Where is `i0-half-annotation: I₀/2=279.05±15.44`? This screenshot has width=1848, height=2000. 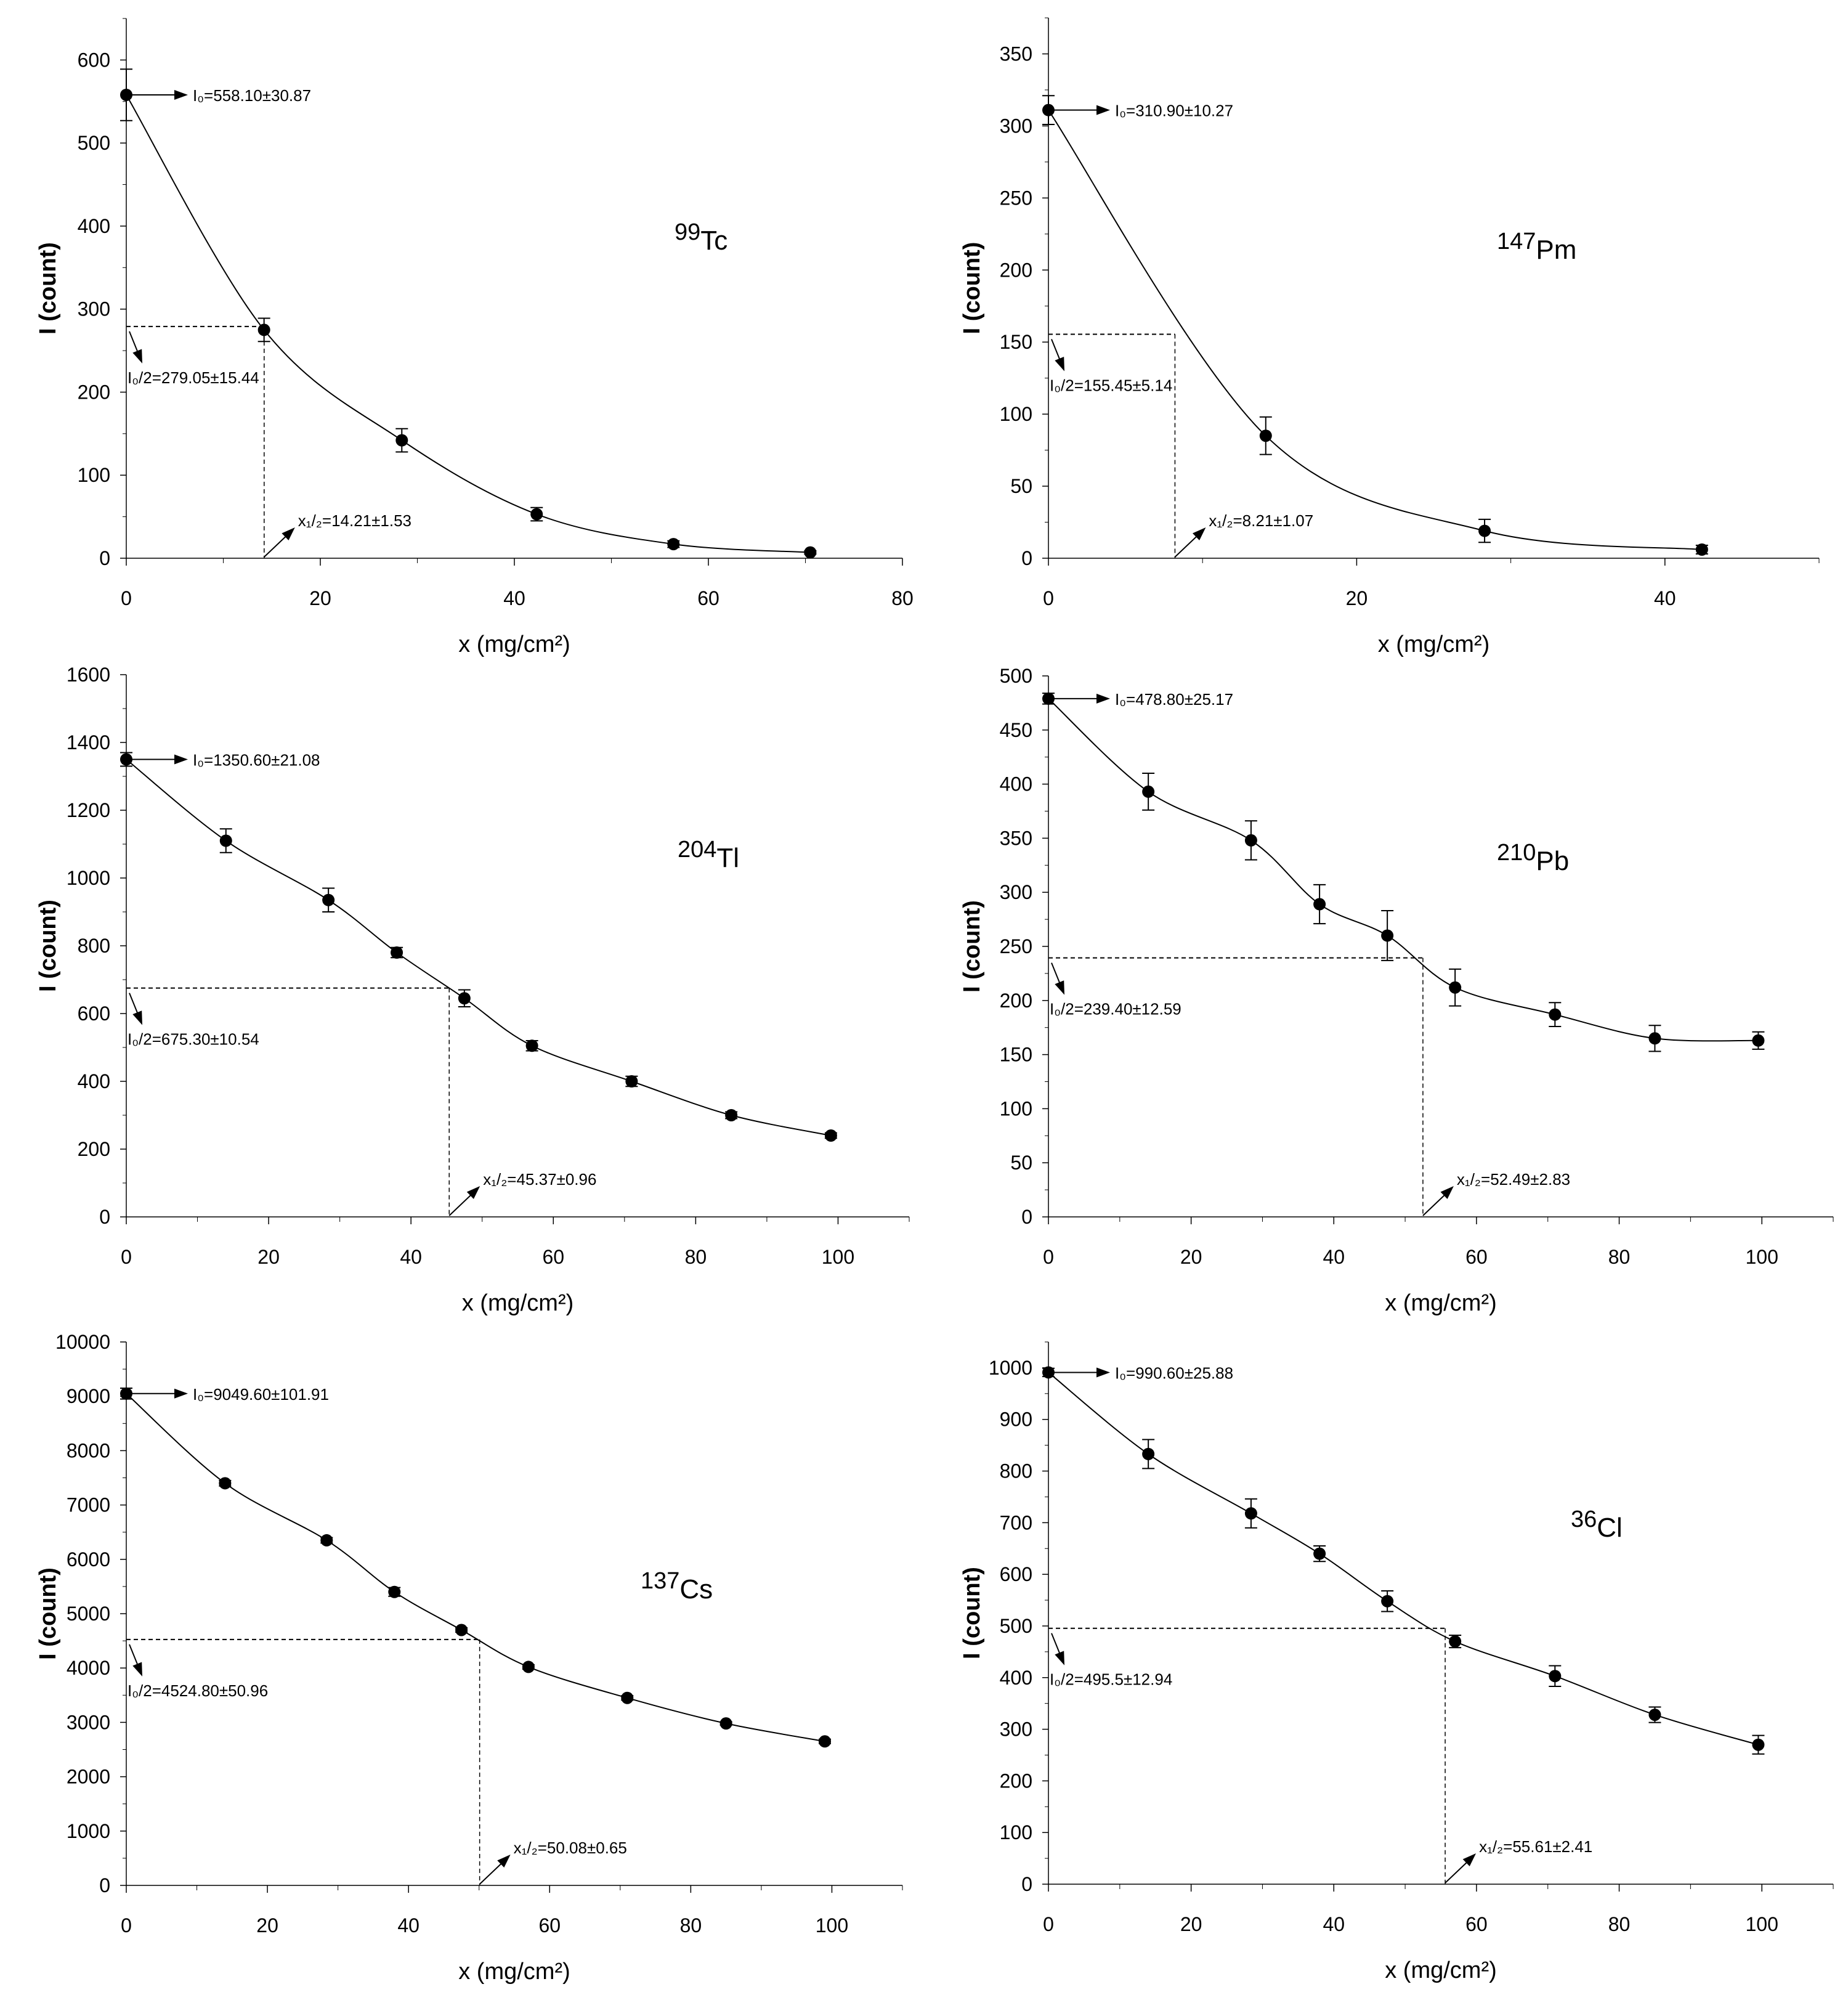
i0-half-annotation: I₀/2=279.05±15.44 is located at coordinates (193, 377).